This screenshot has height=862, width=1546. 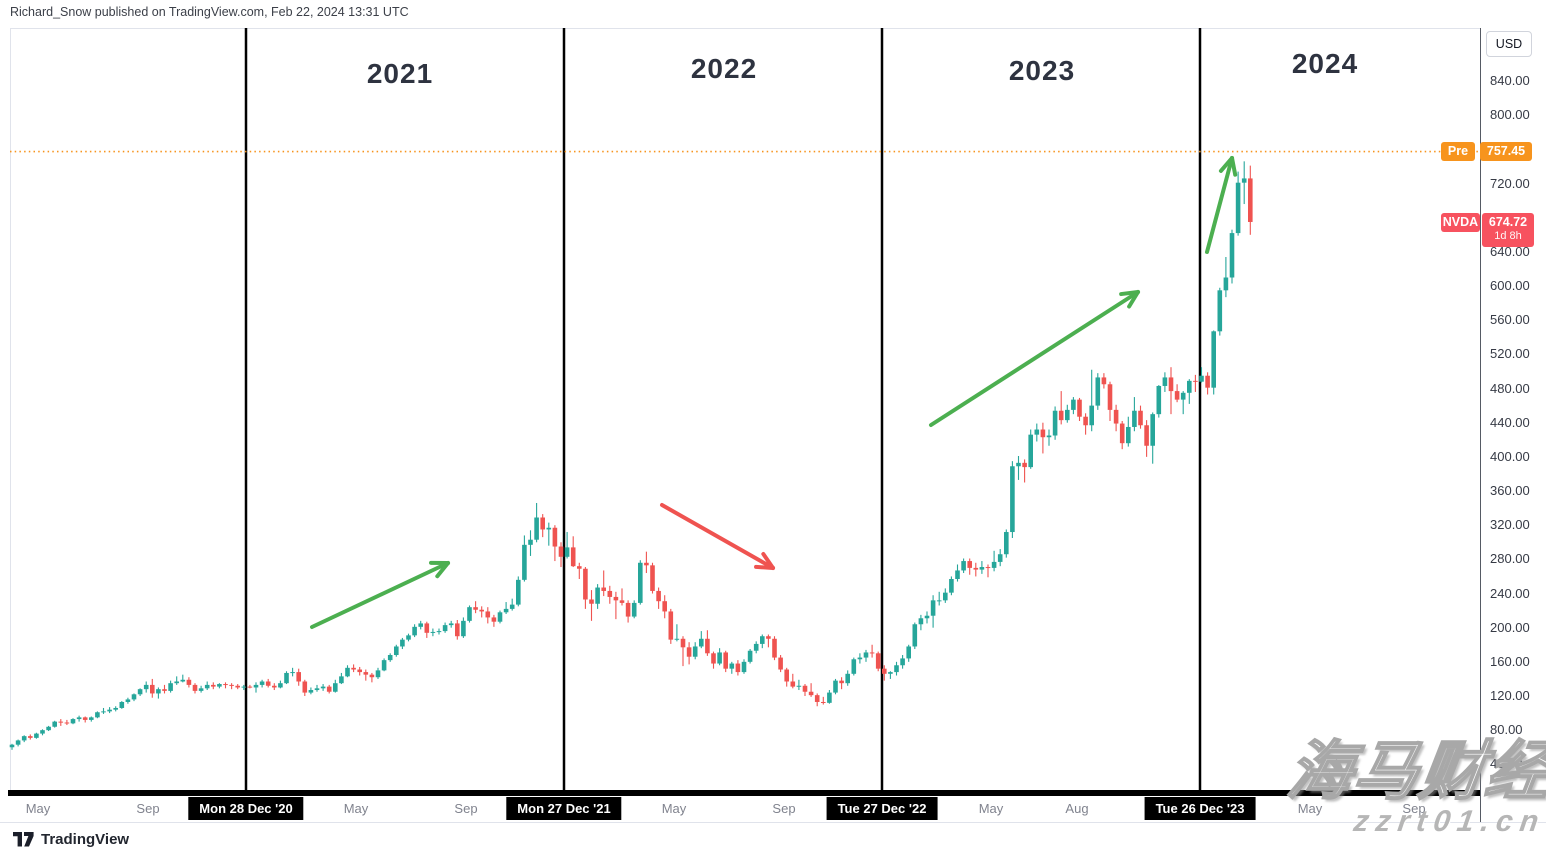 What do you see at coordinates (400, 74) in the screenshot?
I see `year-label-2021: 2021` at bounding box center [400, 74].